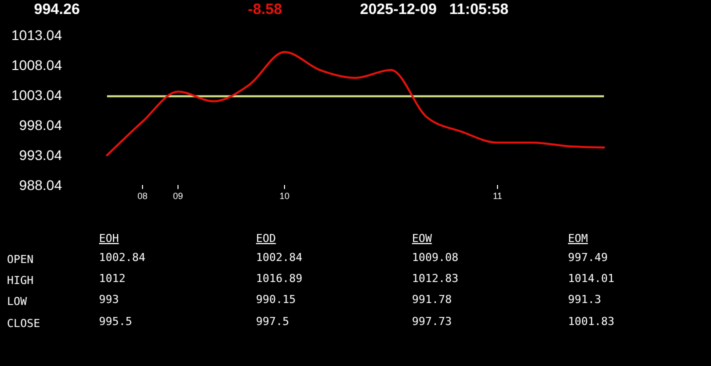 The height and width of the screenshot is (366, 711). I want to click on data-label: 1014.01, so click(591, 278).